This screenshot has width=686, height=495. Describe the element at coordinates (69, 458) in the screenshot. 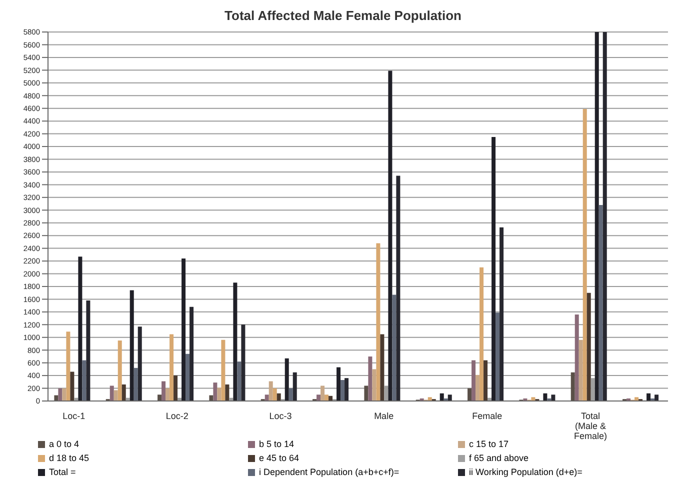

I see `legend-label: d 18 to 45` at that location.